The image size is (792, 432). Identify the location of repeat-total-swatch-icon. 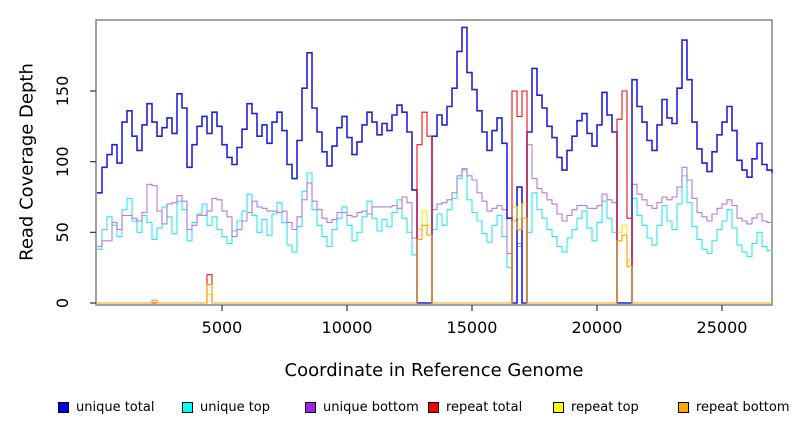
(433, 407).